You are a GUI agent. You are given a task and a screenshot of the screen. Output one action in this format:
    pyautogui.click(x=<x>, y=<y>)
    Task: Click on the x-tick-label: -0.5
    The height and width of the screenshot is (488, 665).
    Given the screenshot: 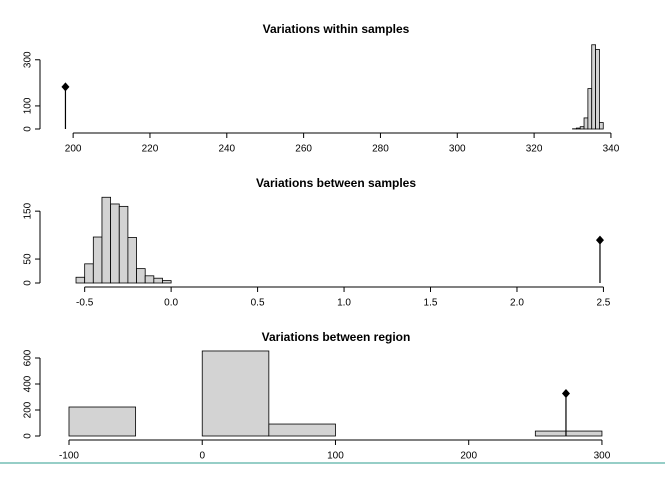 What is the action you would take?
    pyautogui.click(x=85, y=303)
    